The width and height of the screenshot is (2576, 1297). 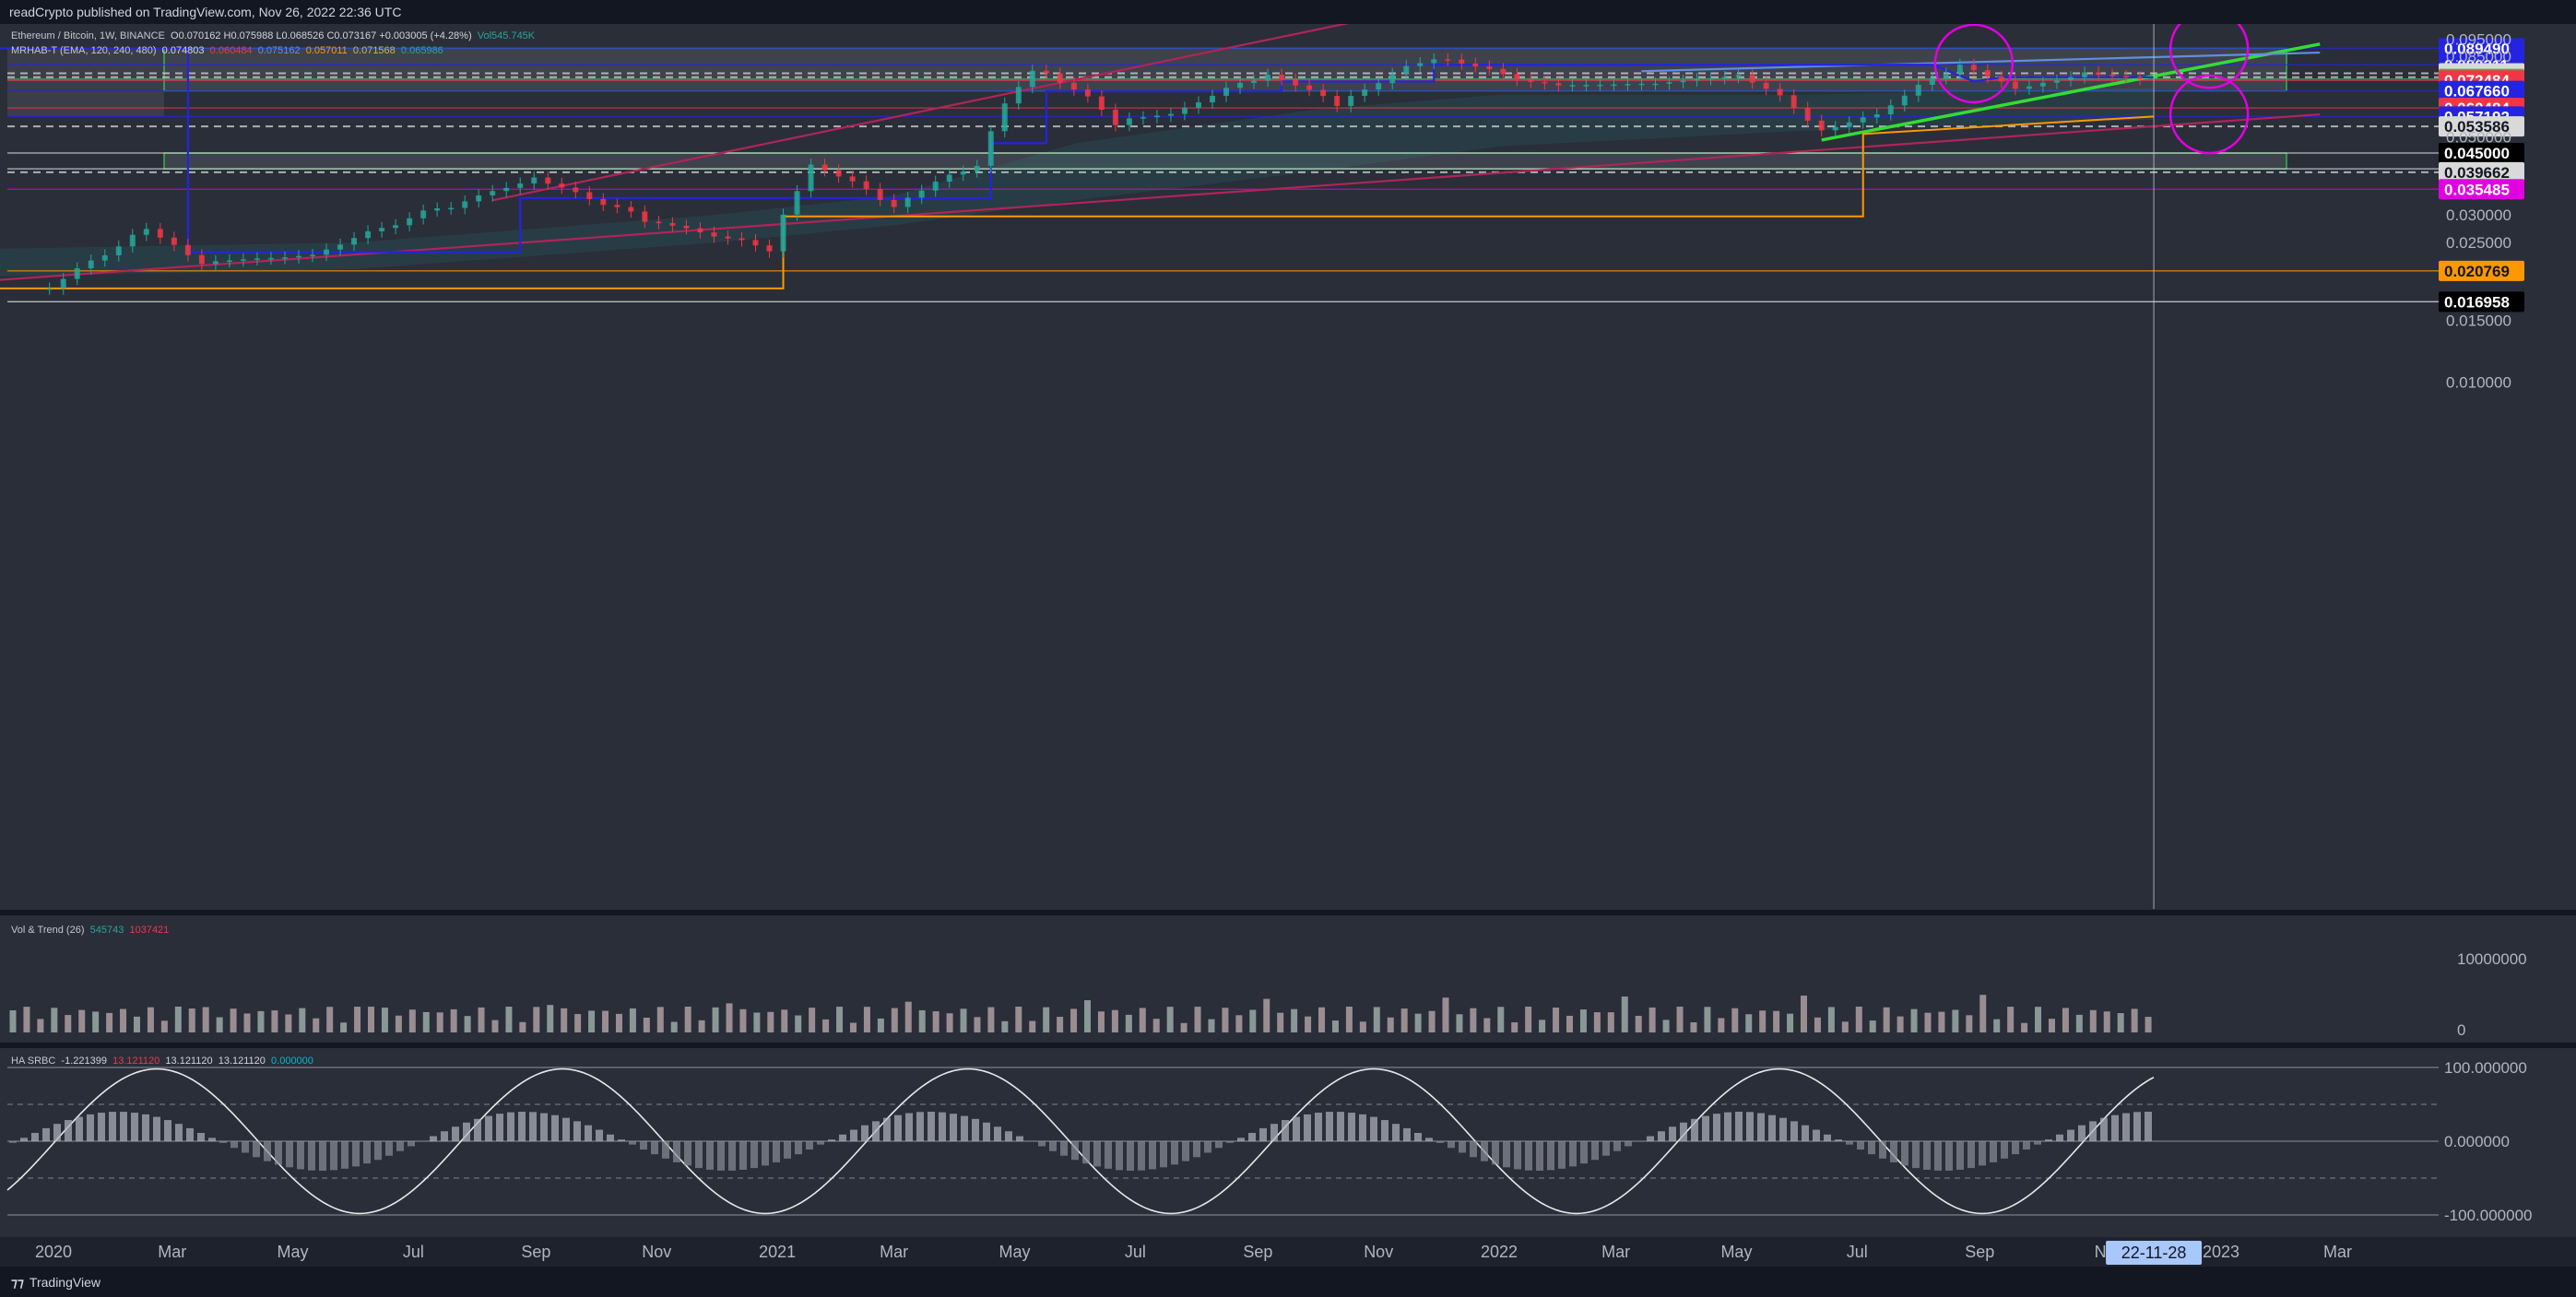 What do you see at coordinates (55, 1283) in the screenshot?
I see `tradingview-logo: ⁊⁊ TradingView` at bounding box center [55, 1283].